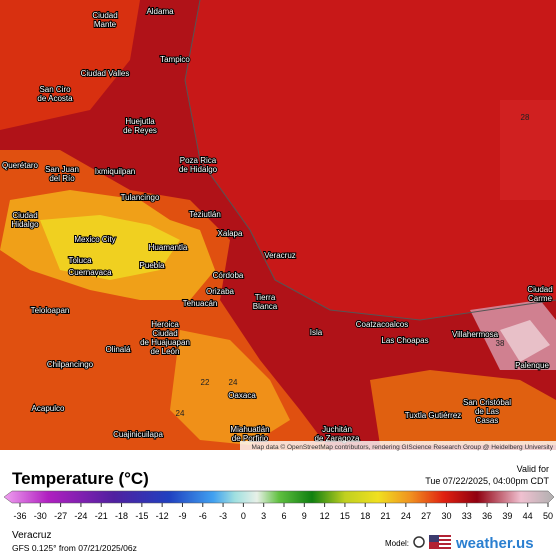 This screenshot has height=556, width=556. Describe the element at coordinates (198, 160) in the screenshot. I see `city-label: Poza Rica` at that location.